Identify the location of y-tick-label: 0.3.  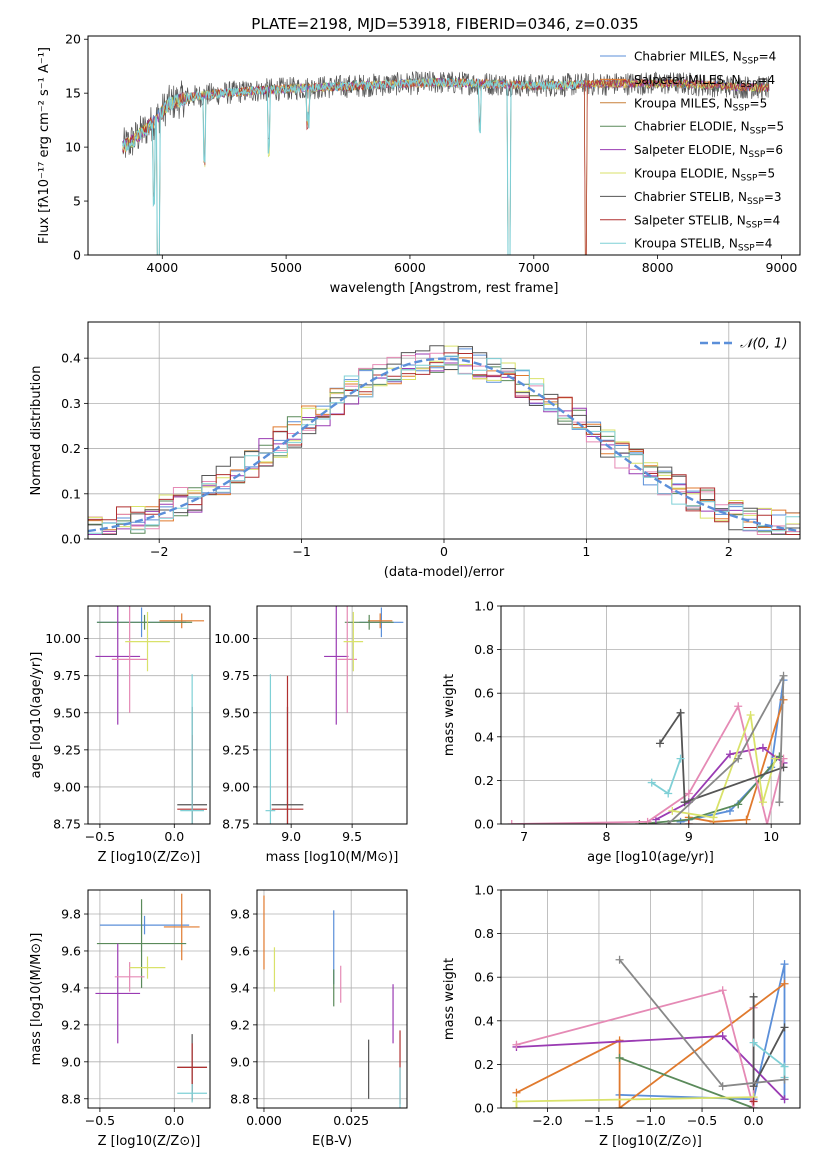
(71, 403).